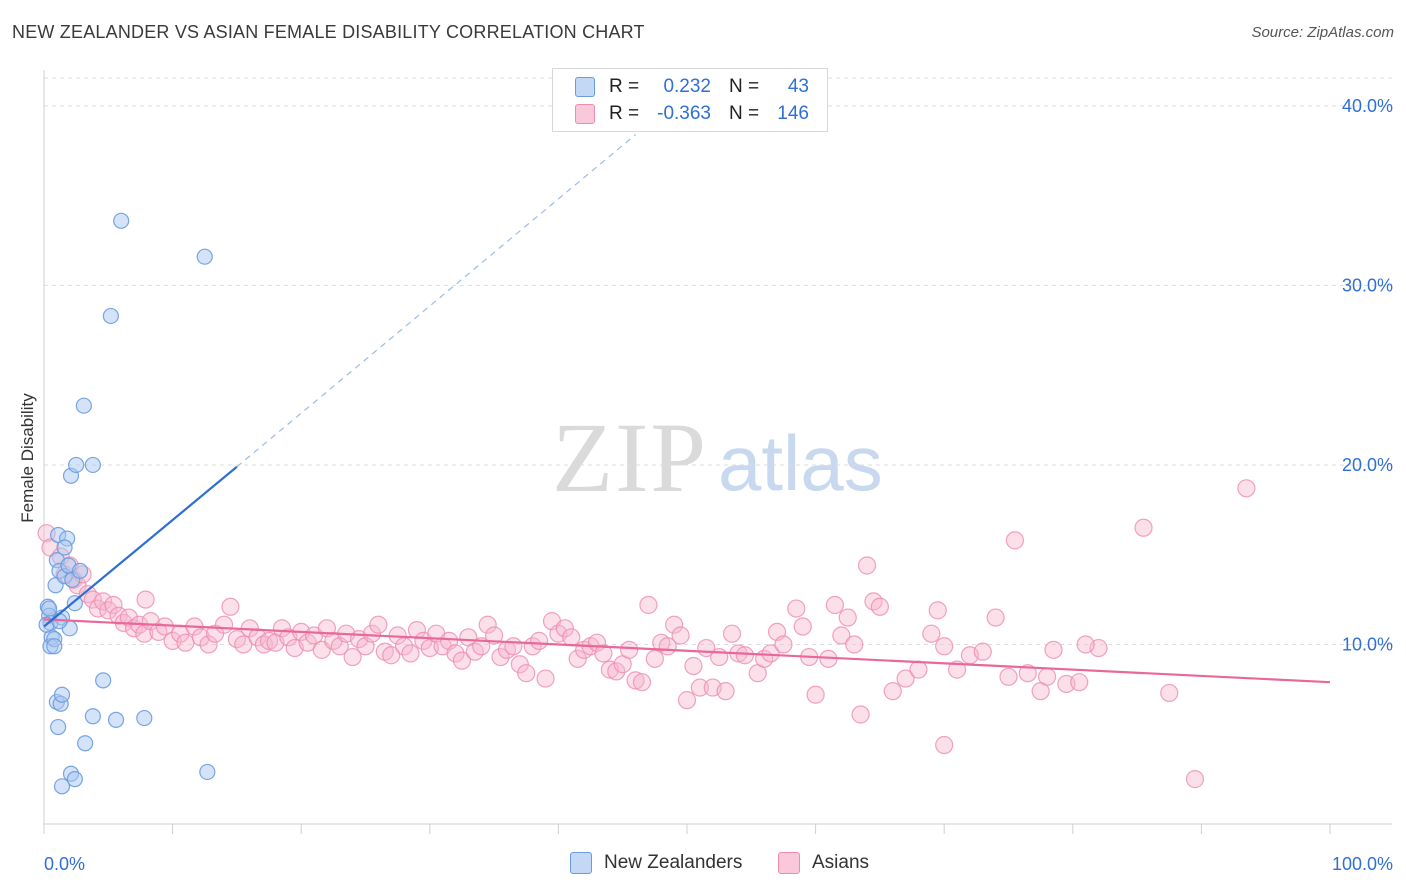  I want to click on bottom-legend-asians: Asians, so click(823, 863).